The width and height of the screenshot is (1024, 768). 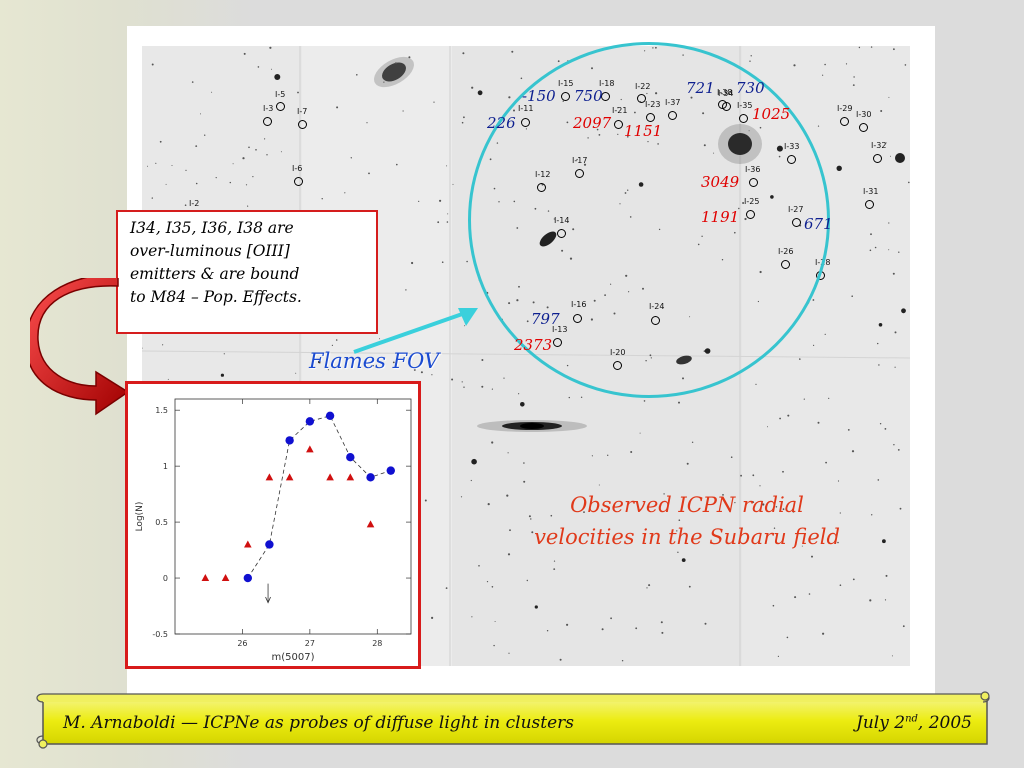 I want to click on footer-date: July 2nd, 2005, so click(x=914, y=723).